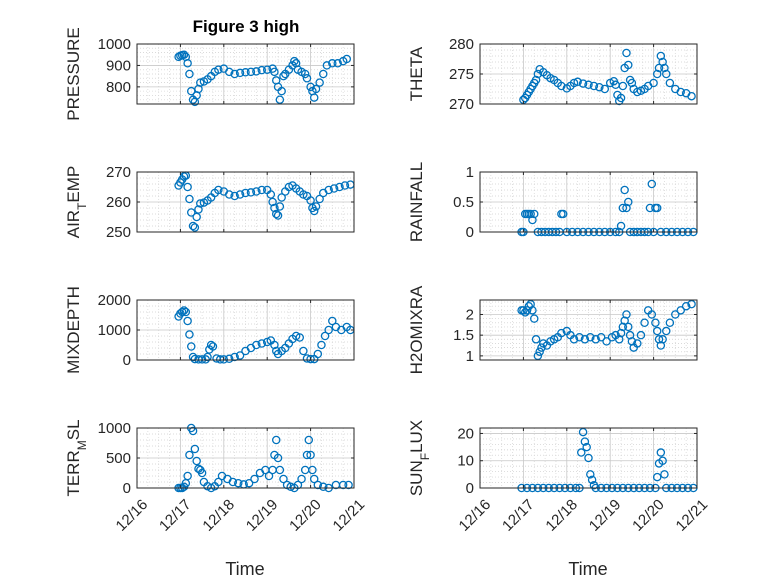  I want to click on y-axis-label: SUNFLUX, so click(419, 458).